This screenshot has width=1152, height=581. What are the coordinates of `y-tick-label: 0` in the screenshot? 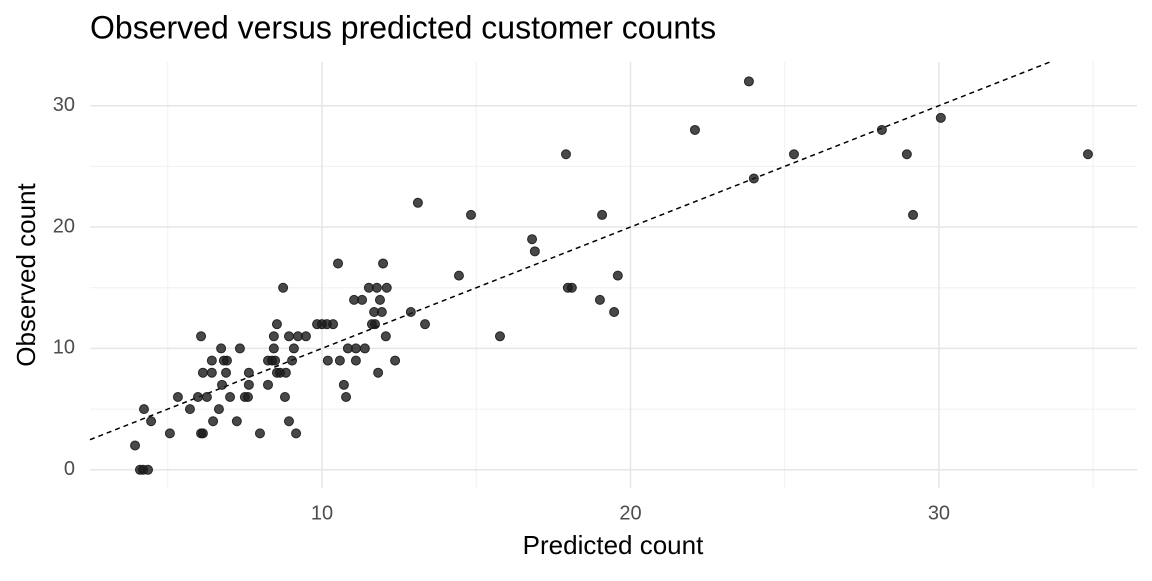 It's located at (69, 469).